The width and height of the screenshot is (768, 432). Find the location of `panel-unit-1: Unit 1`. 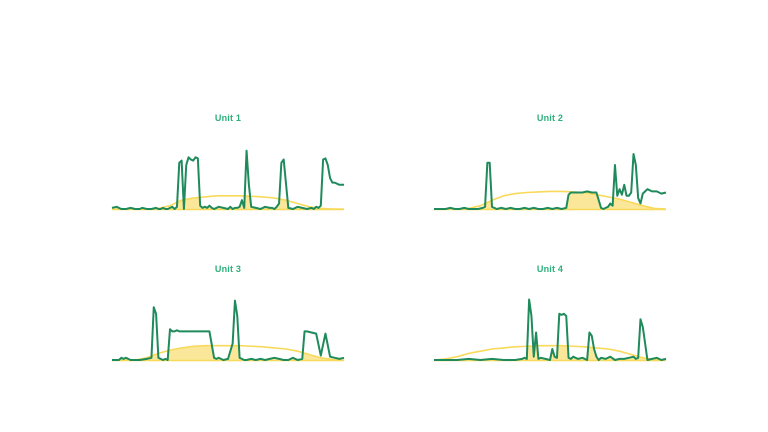

panel-unit-1: Unit 1 is located at coordinates (227, 168).